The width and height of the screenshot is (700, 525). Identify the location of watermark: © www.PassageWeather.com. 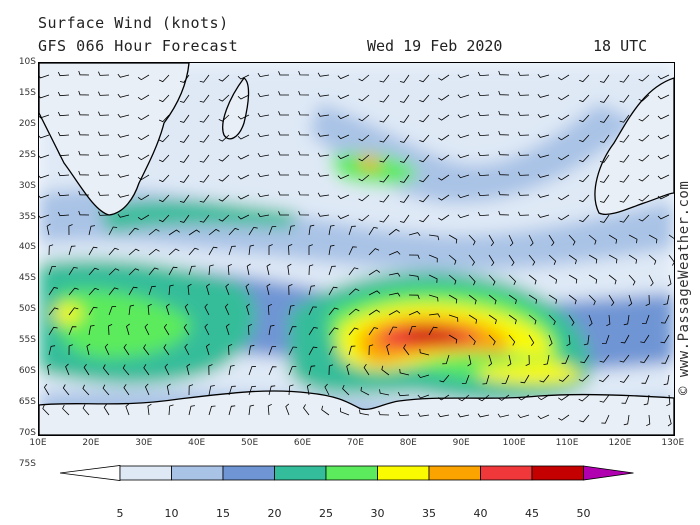
(684, 287).